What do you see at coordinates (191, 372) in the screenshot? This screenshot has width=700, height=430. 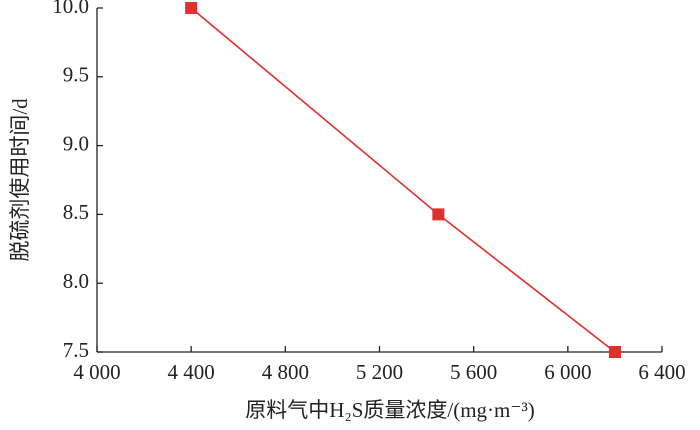 I see `x-tick-label: 4 400` at bounding box center [191, 372].